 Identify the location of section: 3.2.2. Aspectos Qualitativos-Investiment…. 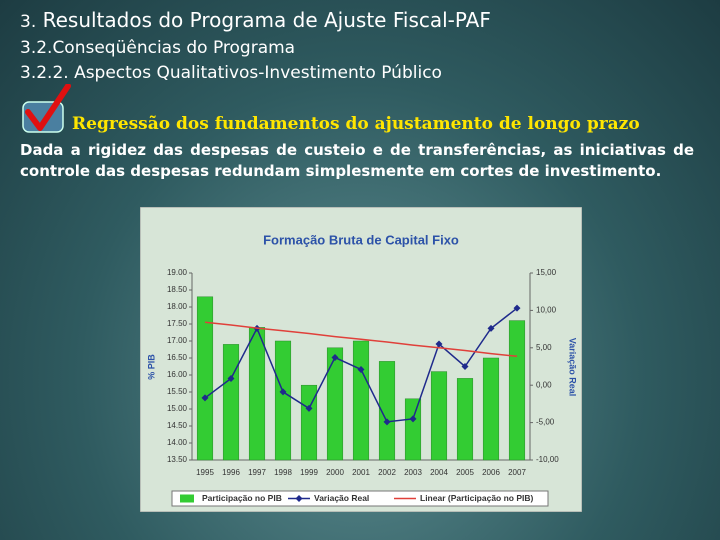
(231, 73).